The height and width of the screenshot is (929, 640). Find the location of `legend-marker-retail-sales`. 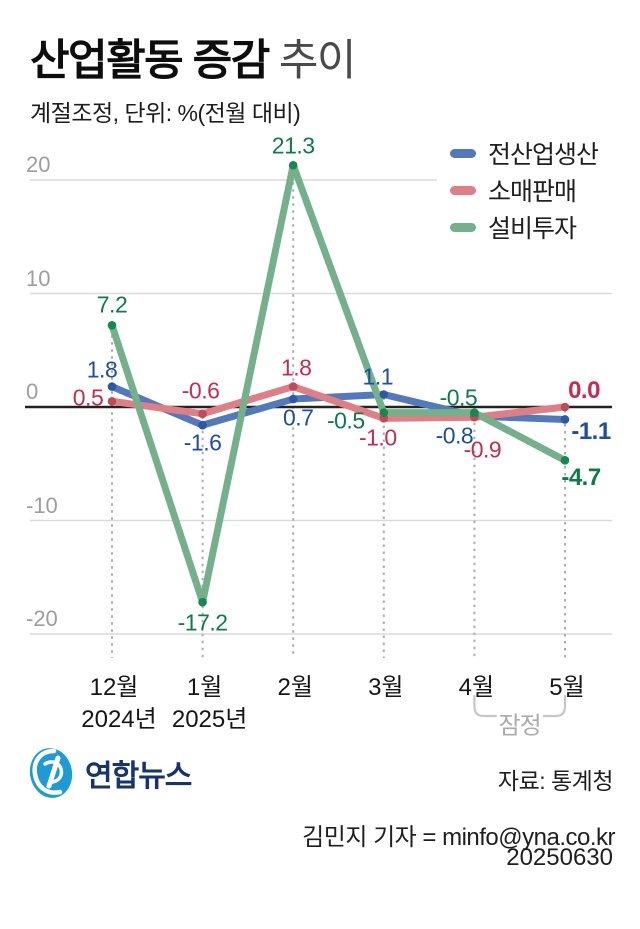

legend-marker-retail-sales is located at coordinates (463, 190).